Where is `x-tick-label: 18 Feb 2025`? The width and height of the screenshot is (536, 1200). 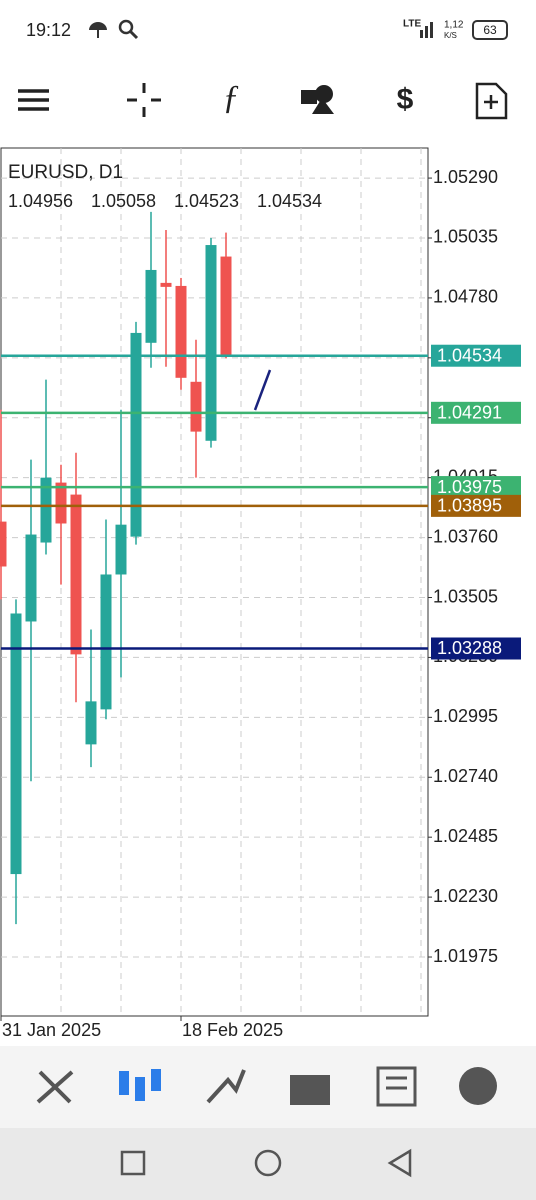 x-tick-label: 18 Feb 2025 is located at coordinates (232, 1030).